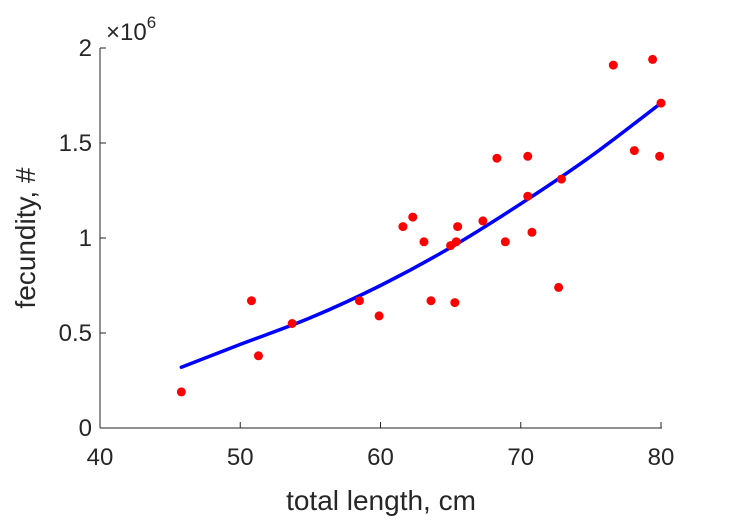 The image size is (729, 521). I want to click on y-tick-label: 0, so click(85, 428).